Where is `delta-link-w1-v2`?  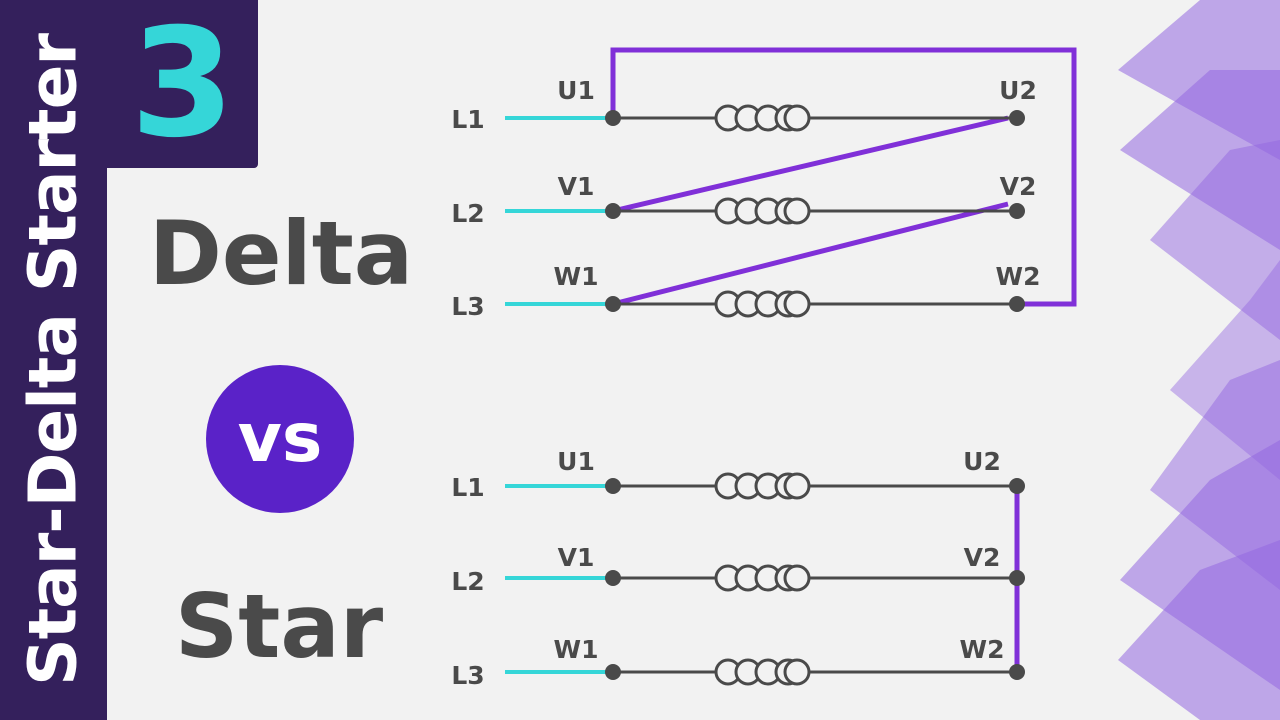 delta-link-w1-v2 is located at coordinates (810, 254).